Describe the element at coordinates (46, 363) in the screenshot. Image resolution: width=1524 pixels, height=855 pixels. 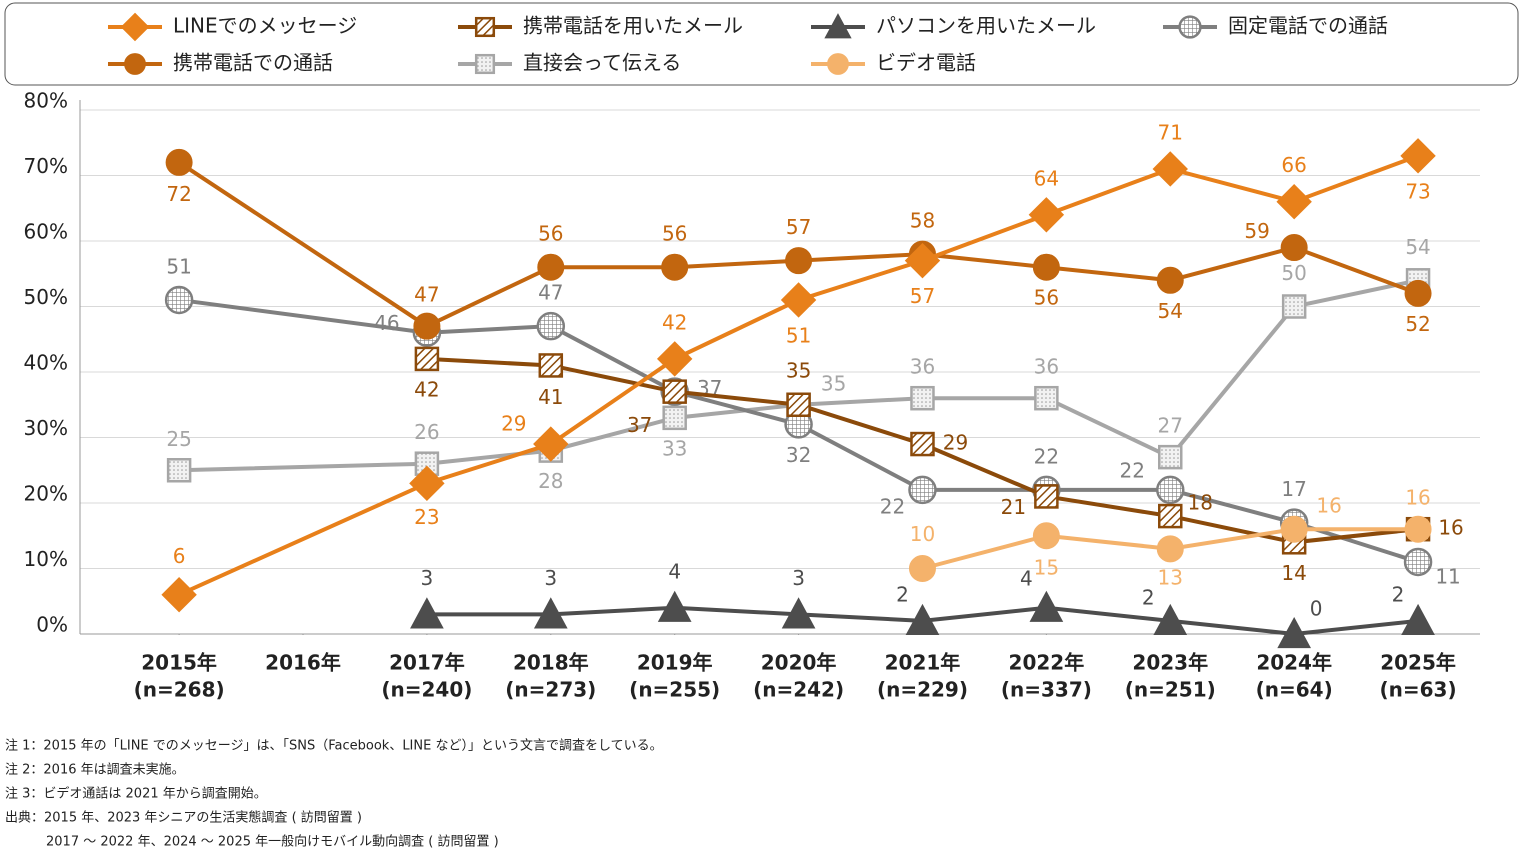
I see `y-tick-label: 40%` at that location.